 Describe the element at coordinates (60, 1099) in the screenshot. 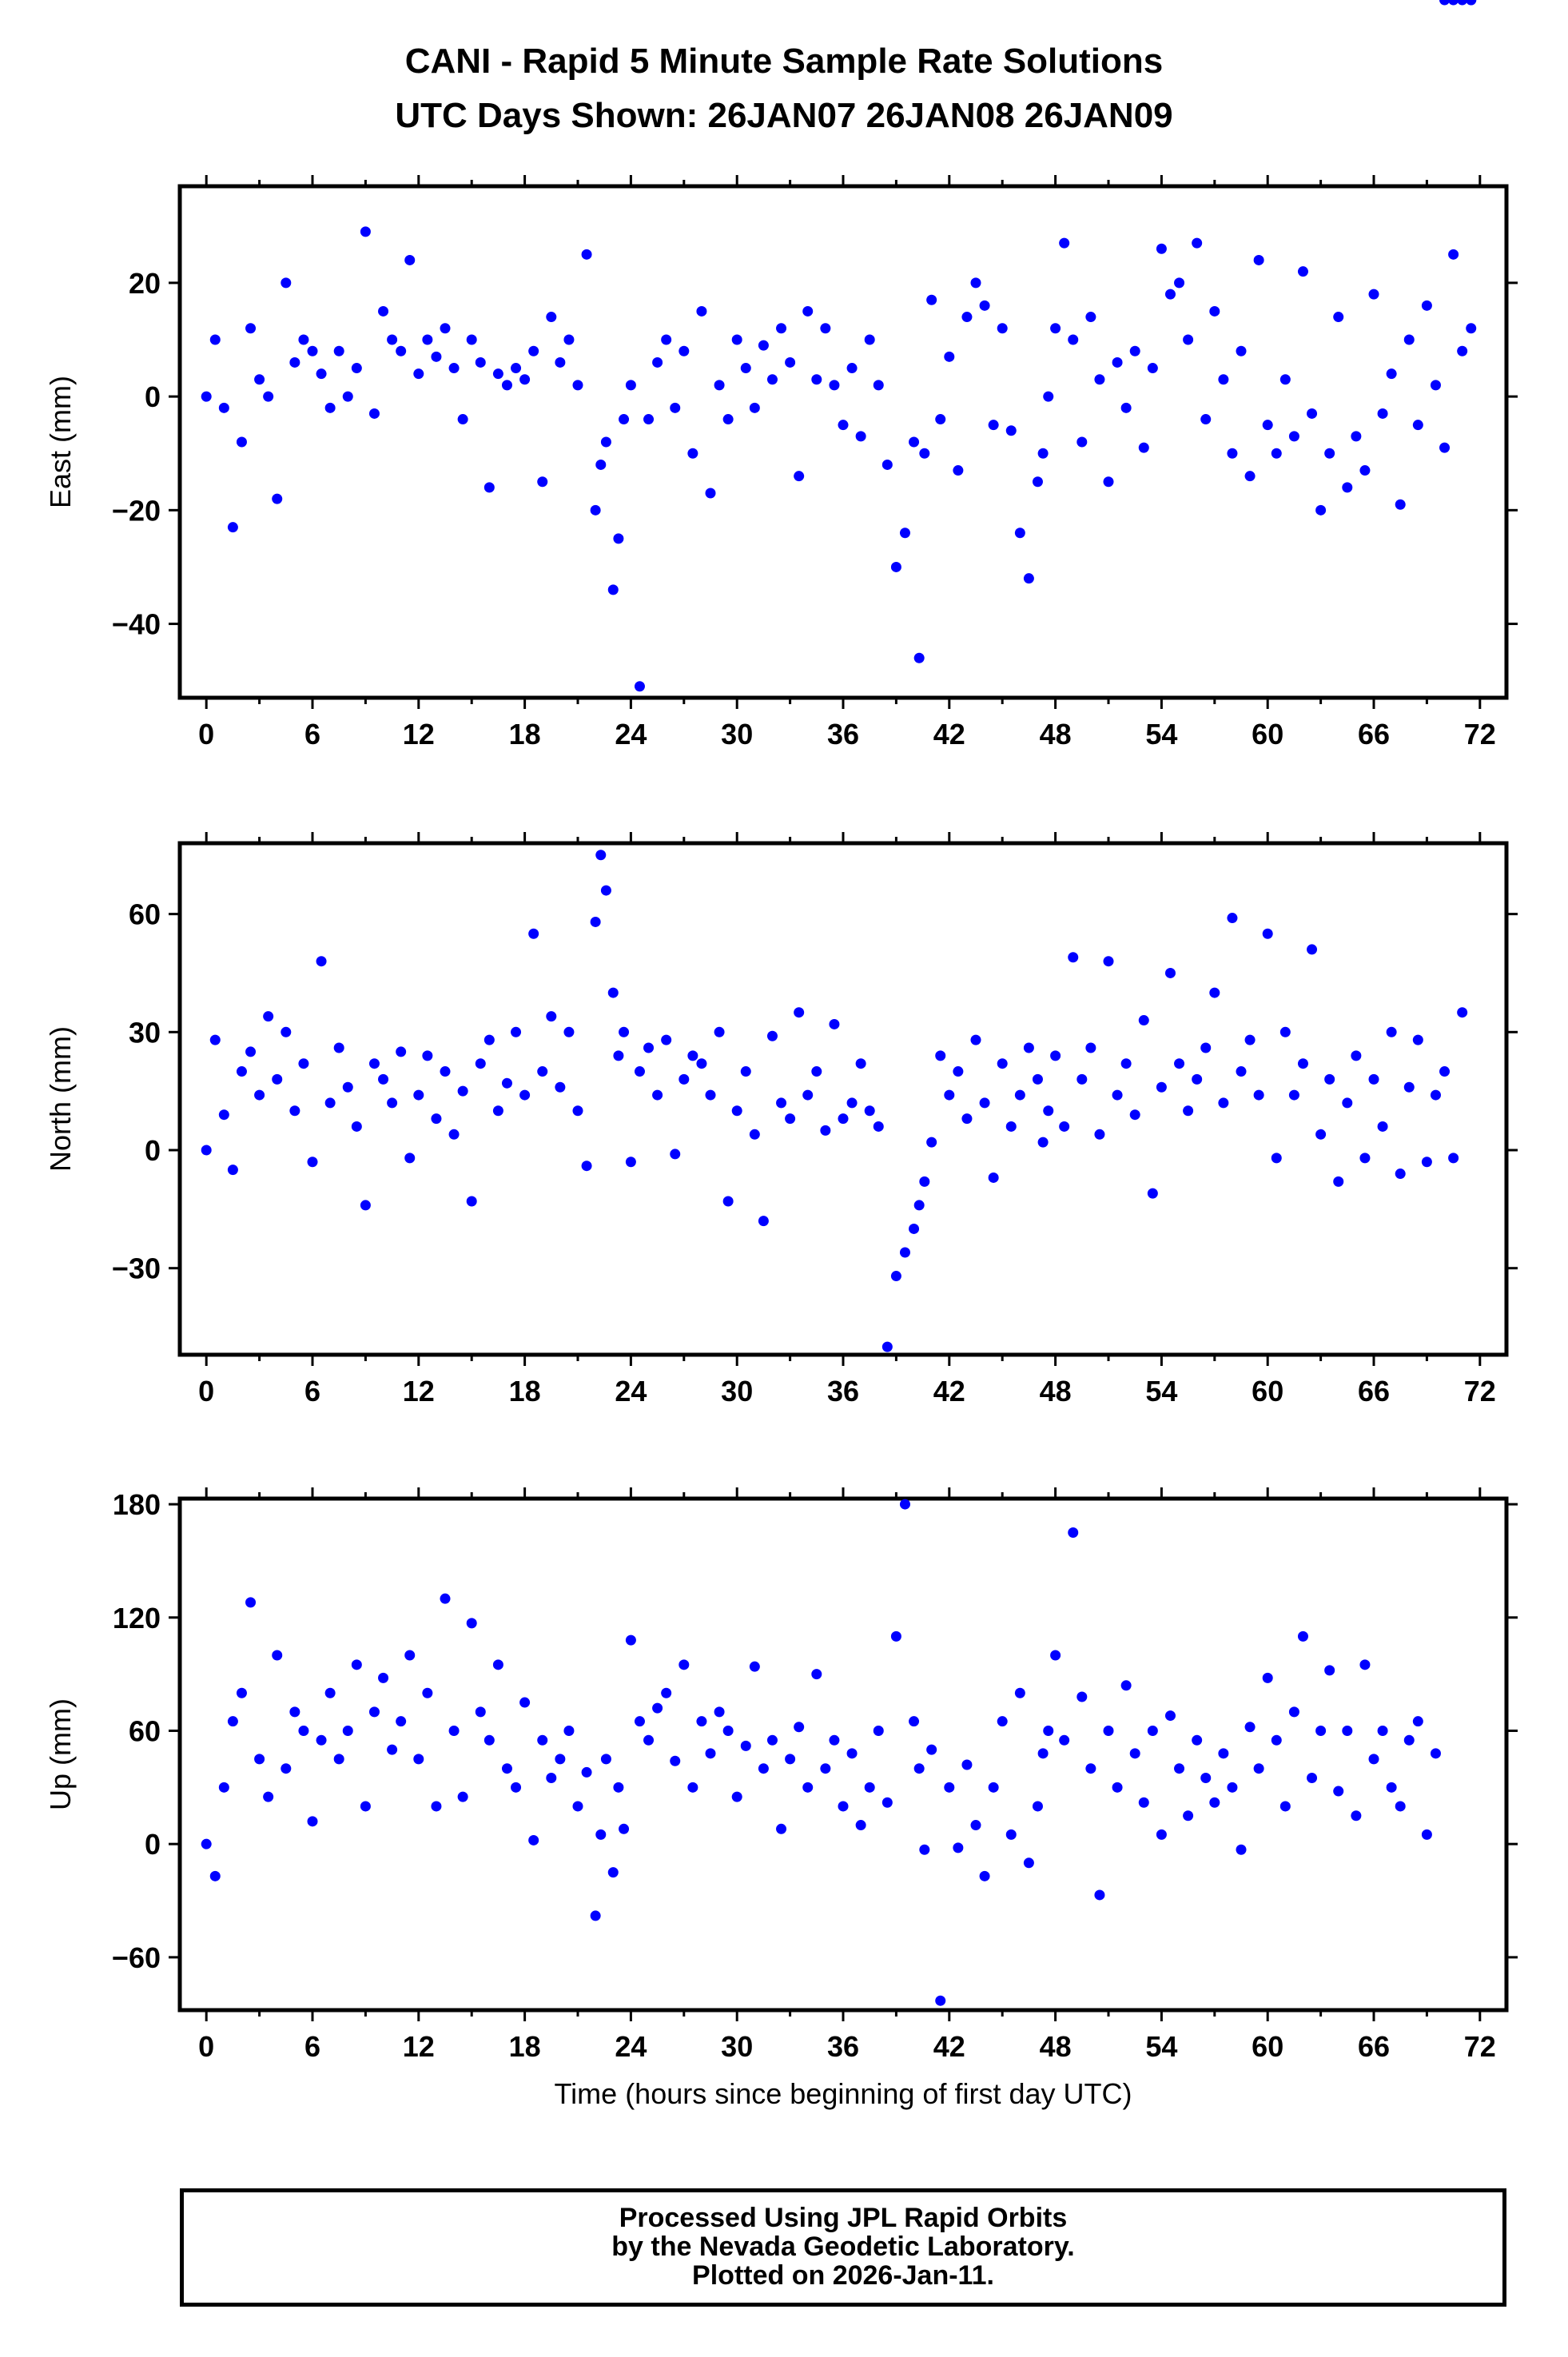

I see `north-y-axis-label: North (mm)` at that location.